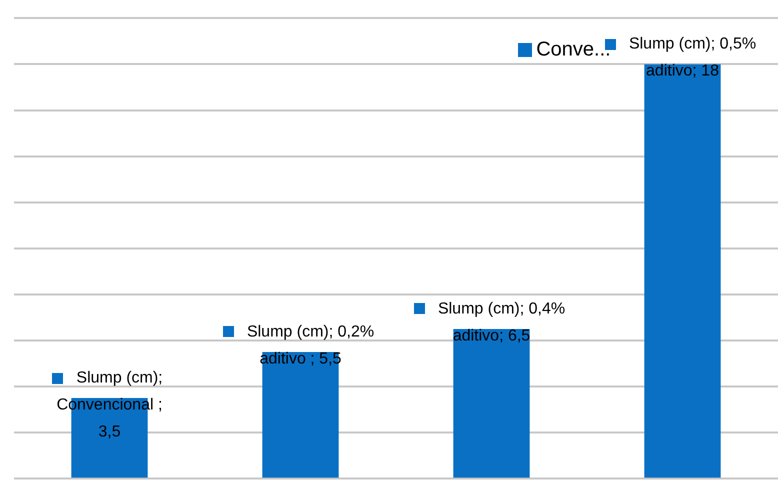  Describe the element at coordinates (692, 58) in the screenshot. I see `data-label: Slump (cm); 0,5% aditivo; 18` at that location.